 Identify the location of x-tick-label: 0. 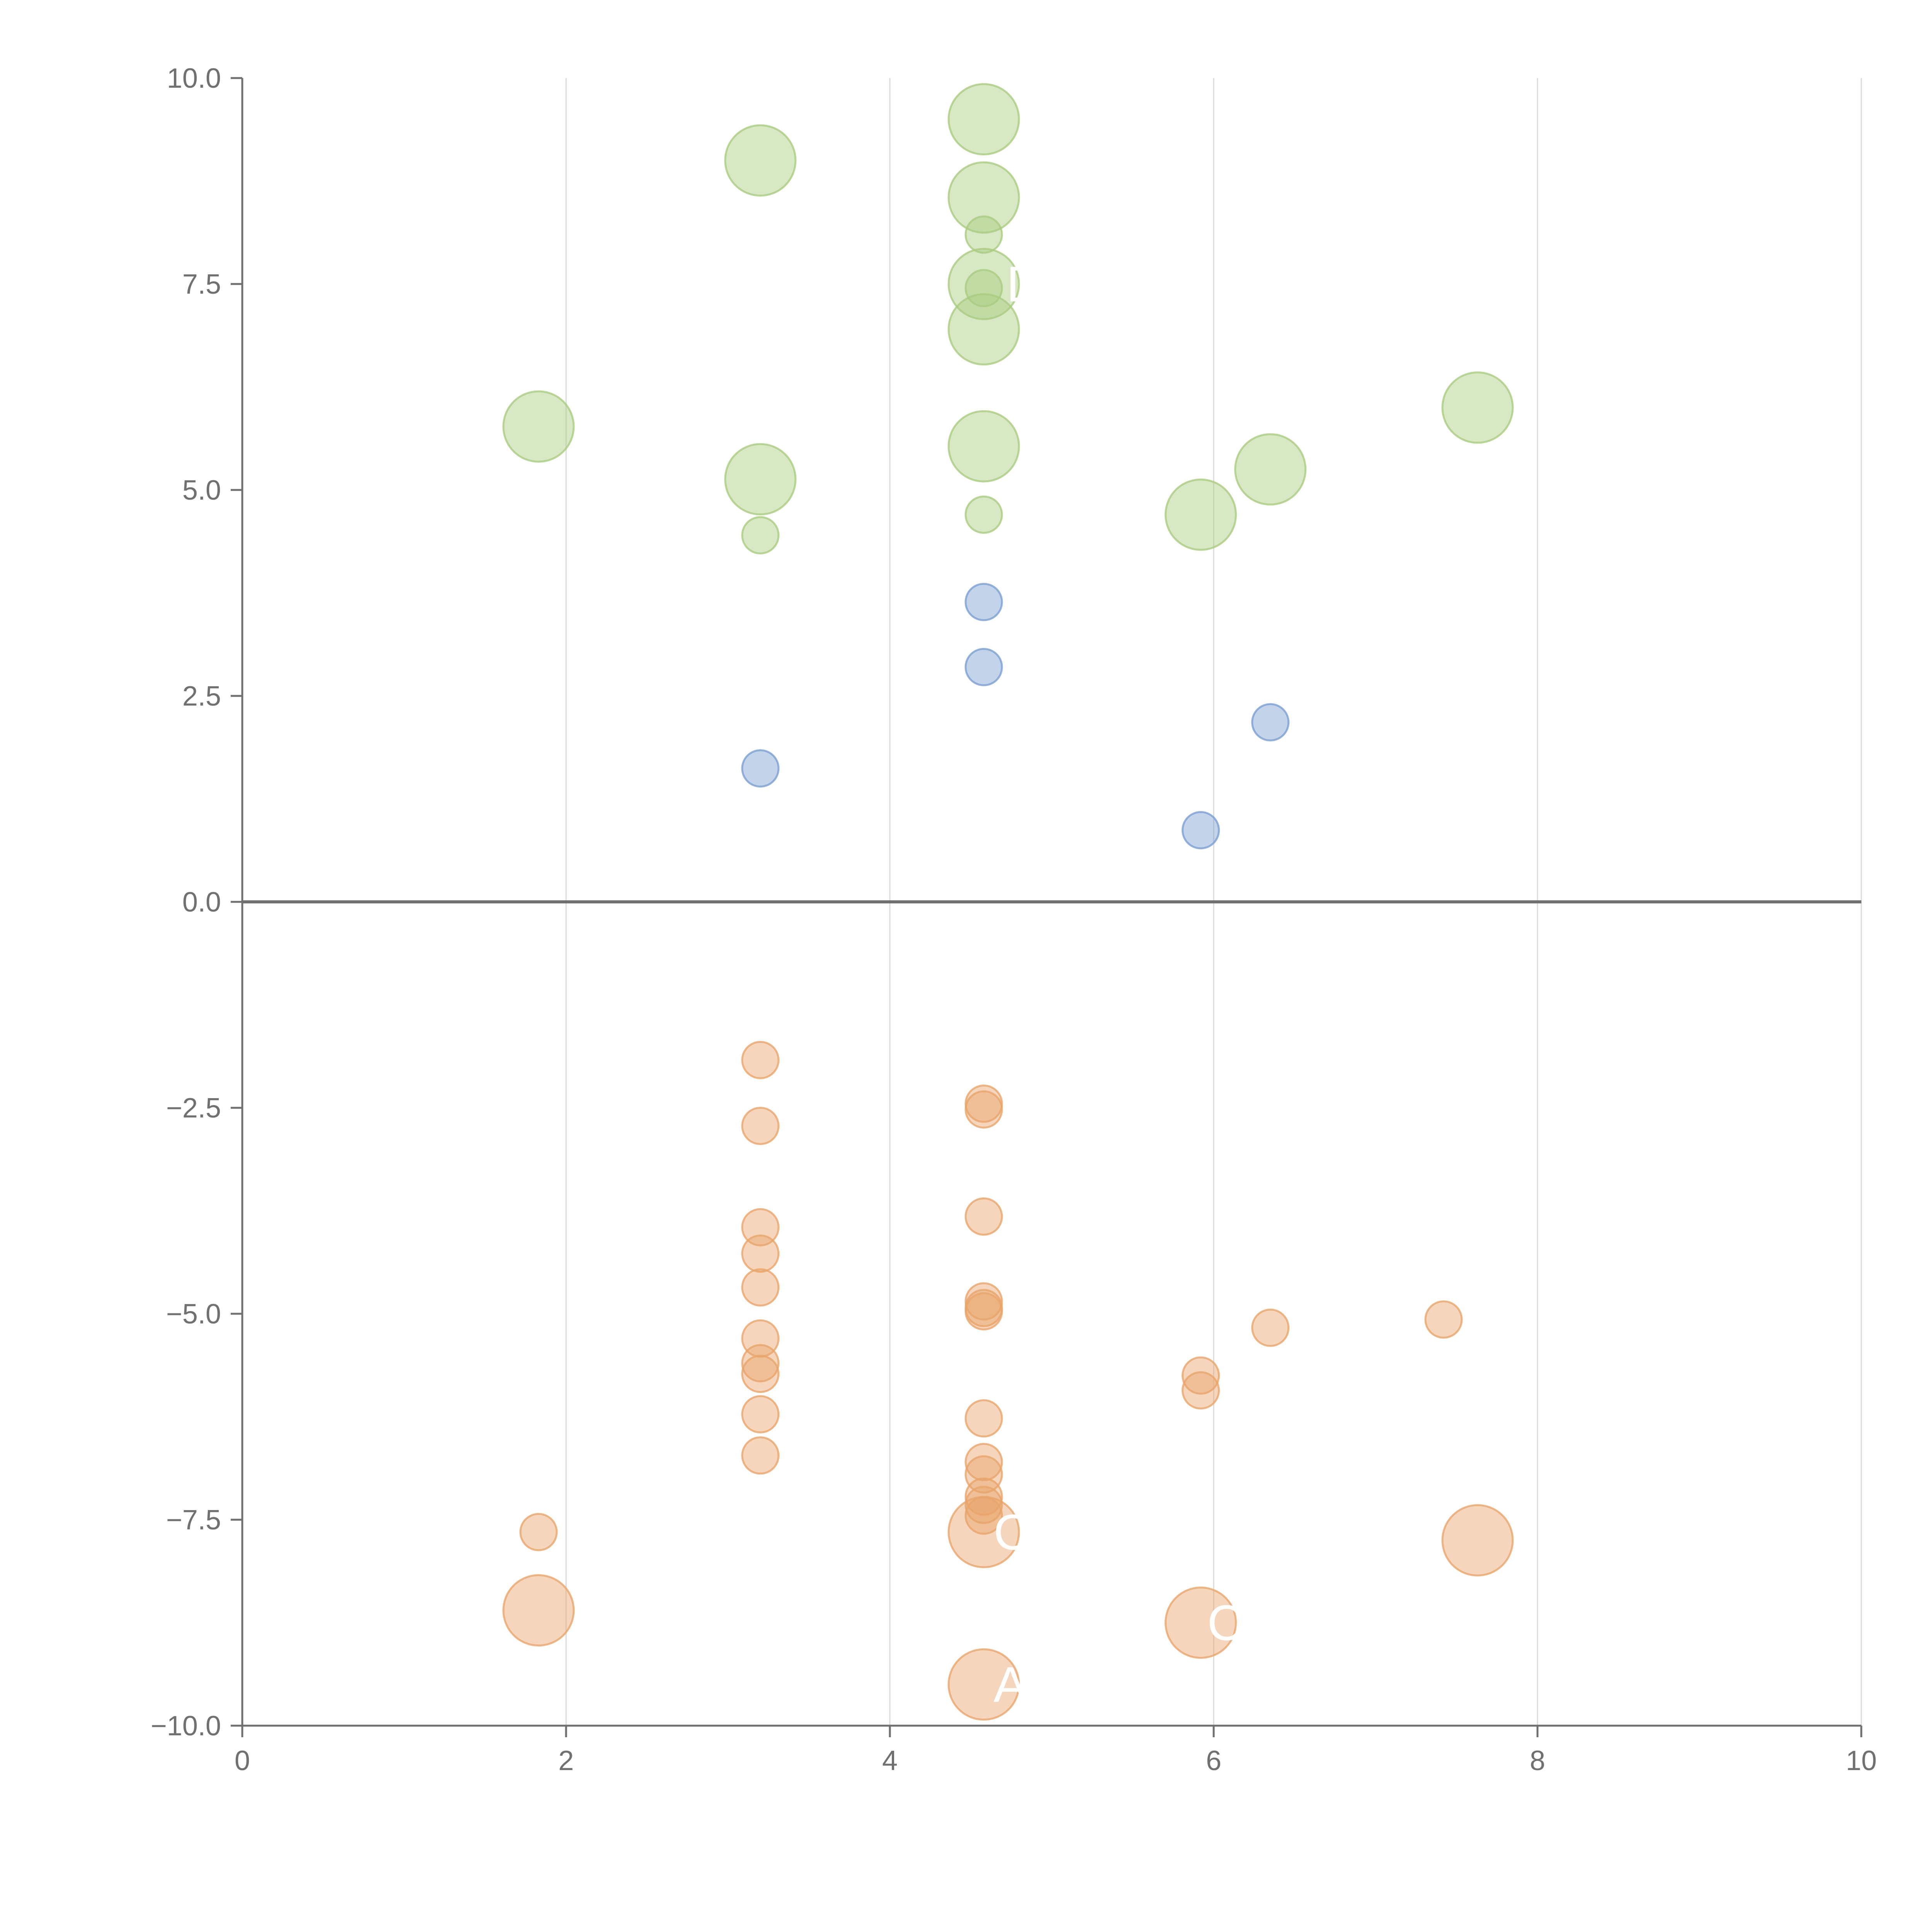
(243, 1760).